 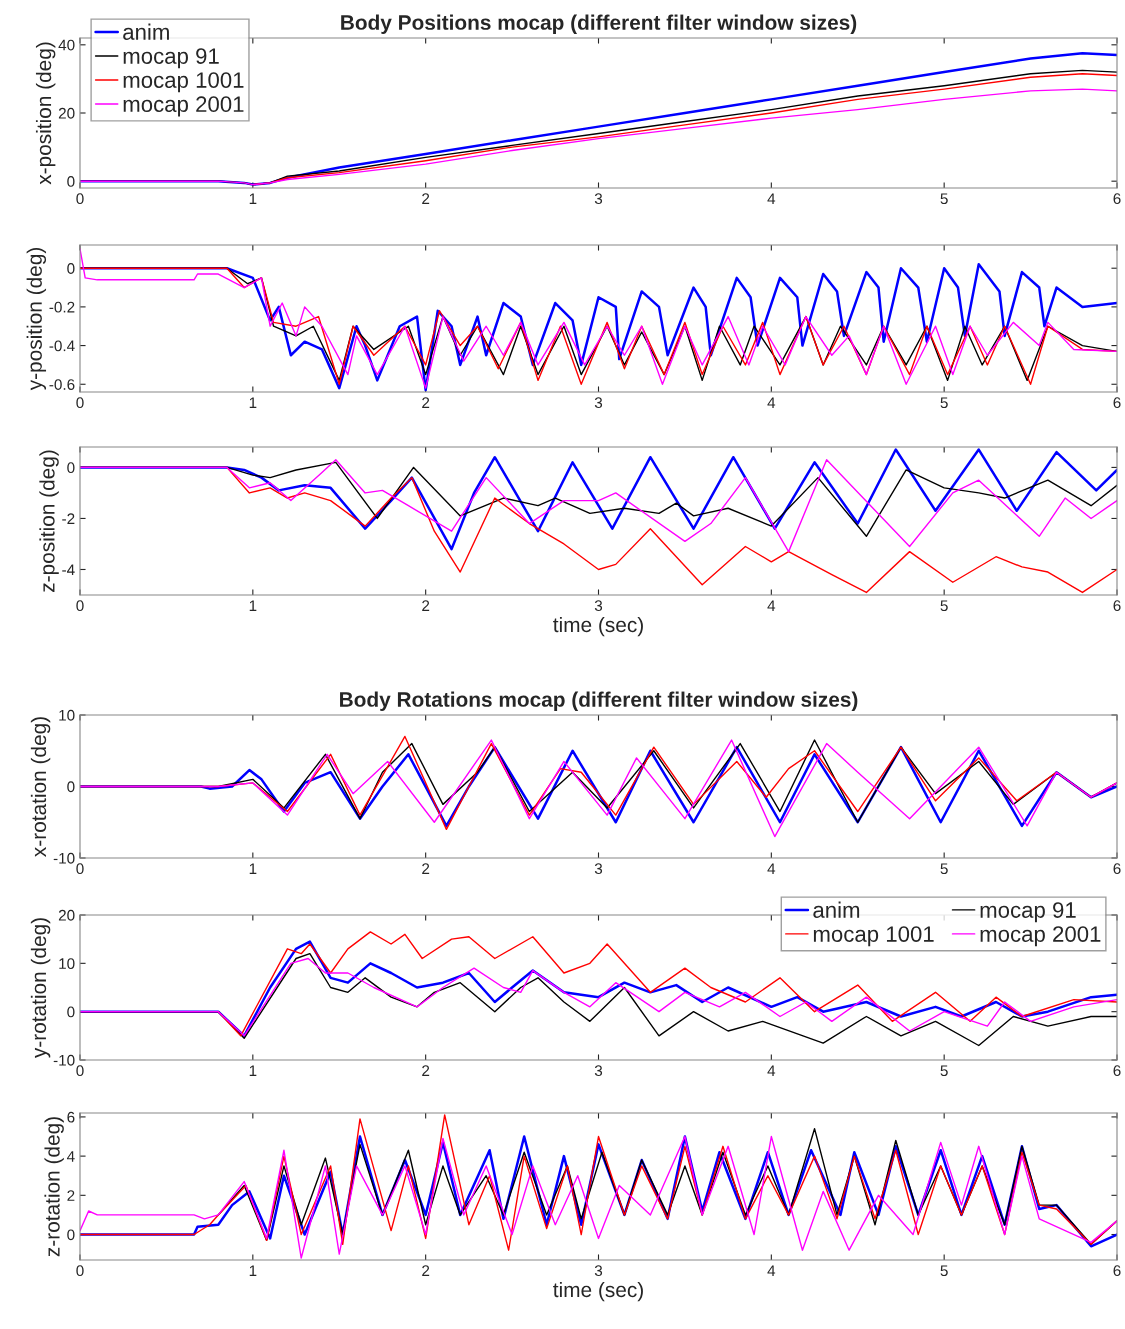 What do you see at coordinates (71, 1117) in the screenshot?
I see `y-tick-label: 6` at bounding box center [71, 1117].